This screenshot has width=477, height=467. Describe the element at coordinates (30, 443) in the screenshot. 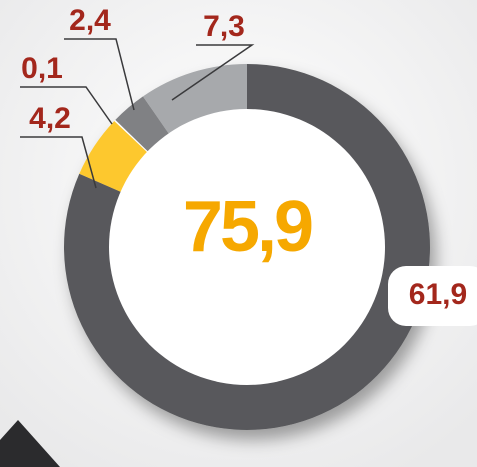

I see `corner-shape` at that location.